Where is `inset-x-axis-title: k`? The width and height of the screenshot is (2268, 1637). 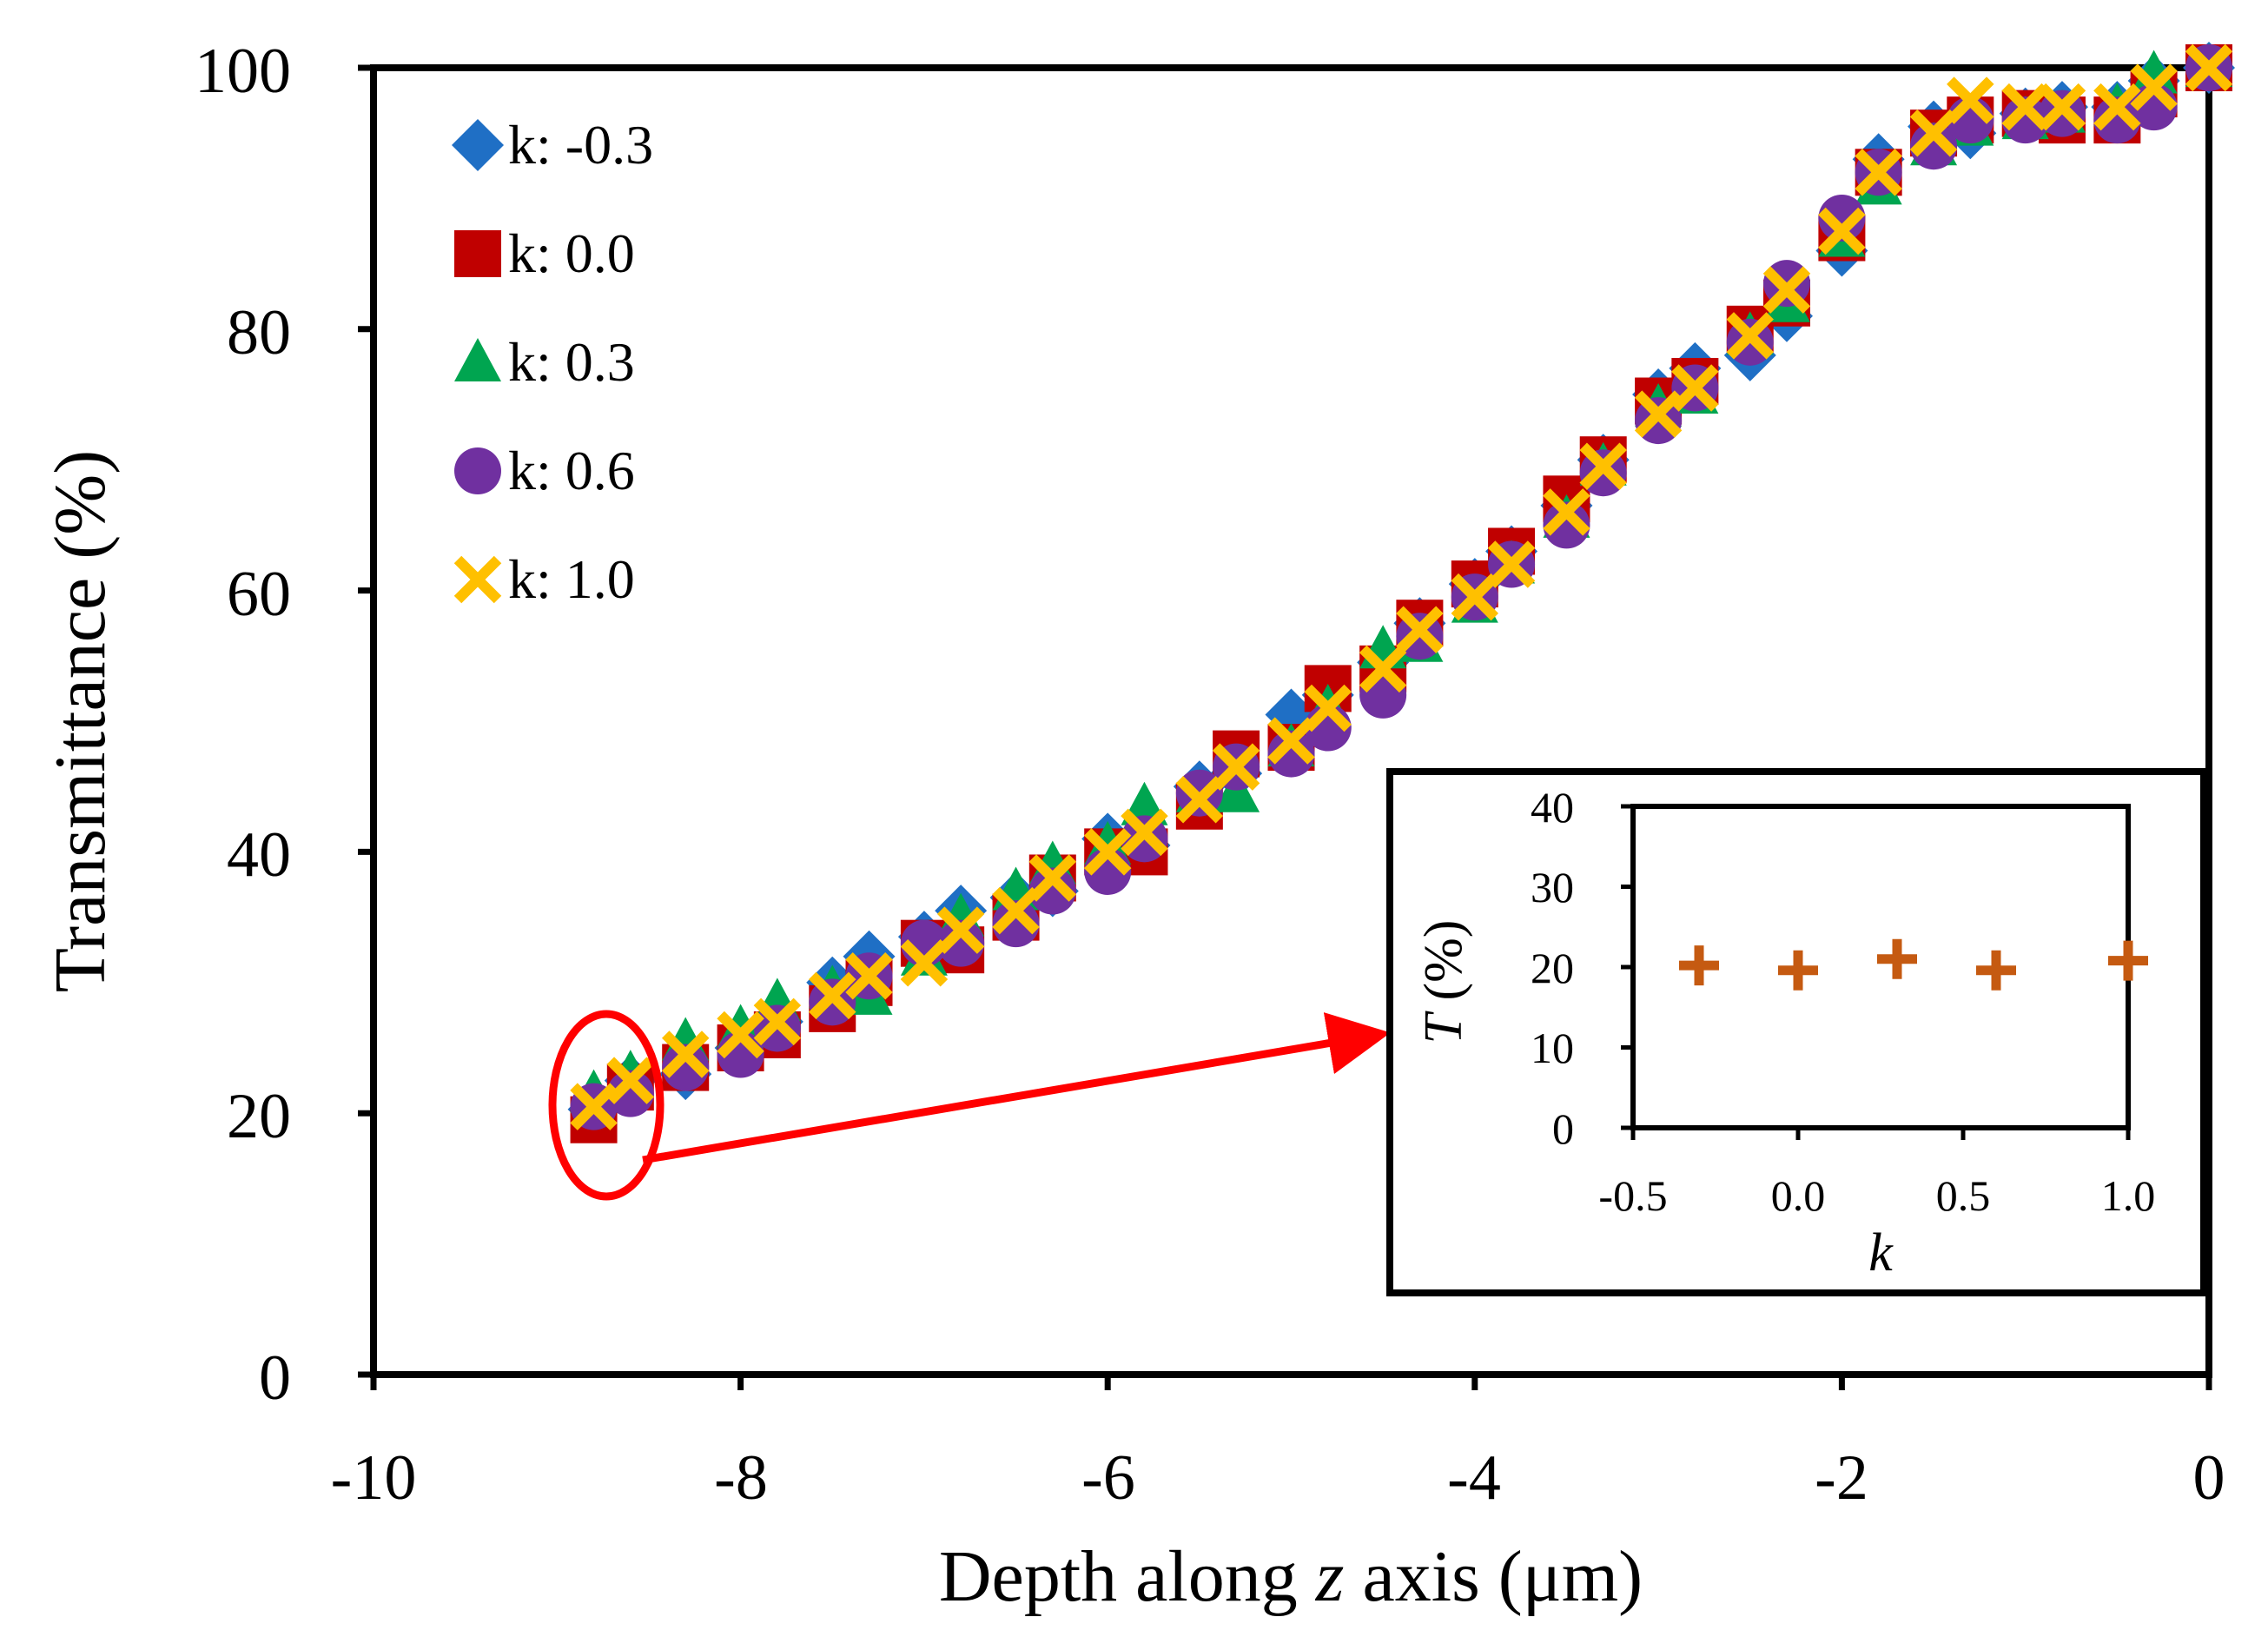 inset-x-axis-title: k is located at coordinates (1881, 1252).